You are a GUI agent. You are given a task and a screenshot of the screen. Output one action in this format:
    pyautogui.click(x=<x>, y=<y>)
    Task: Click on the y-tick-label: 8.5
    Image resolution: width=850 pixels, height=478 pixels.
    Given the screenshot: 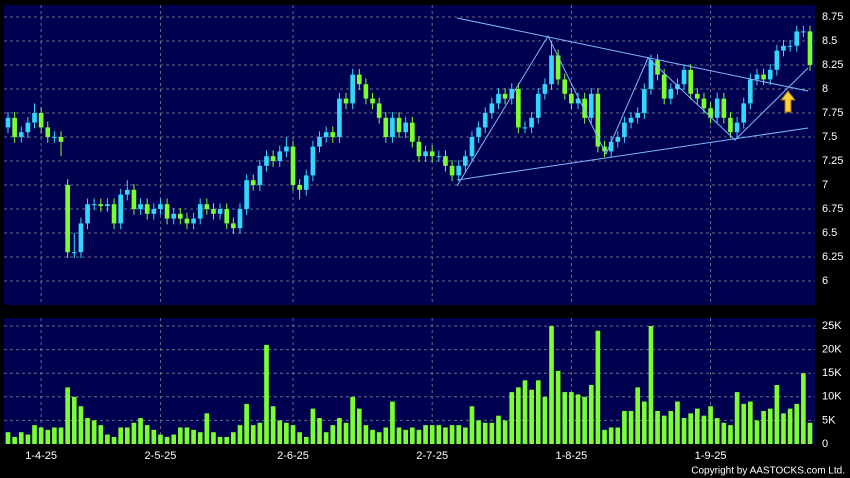 What is the action you would take?
    pyautogui.click(x=829, y=41)
    